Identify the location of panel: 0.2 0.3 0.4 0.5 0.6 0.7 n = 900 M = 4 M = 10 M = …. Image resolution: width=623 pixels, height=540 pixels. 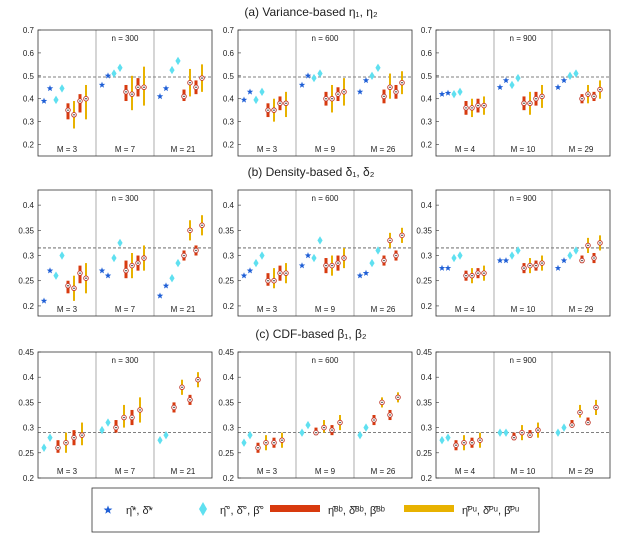
(516, 91).